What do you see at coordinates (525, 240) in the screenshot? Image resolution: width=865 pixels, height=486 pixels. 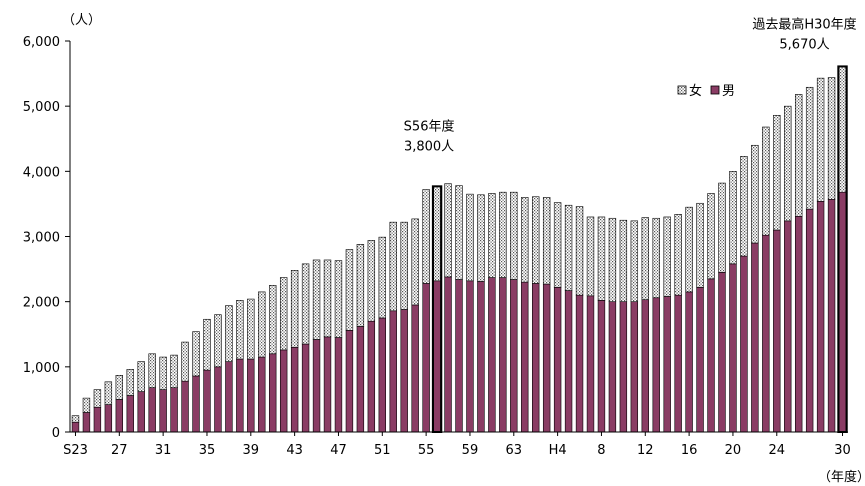 I see `bar-female-H1` at bounding box center [525, 240].